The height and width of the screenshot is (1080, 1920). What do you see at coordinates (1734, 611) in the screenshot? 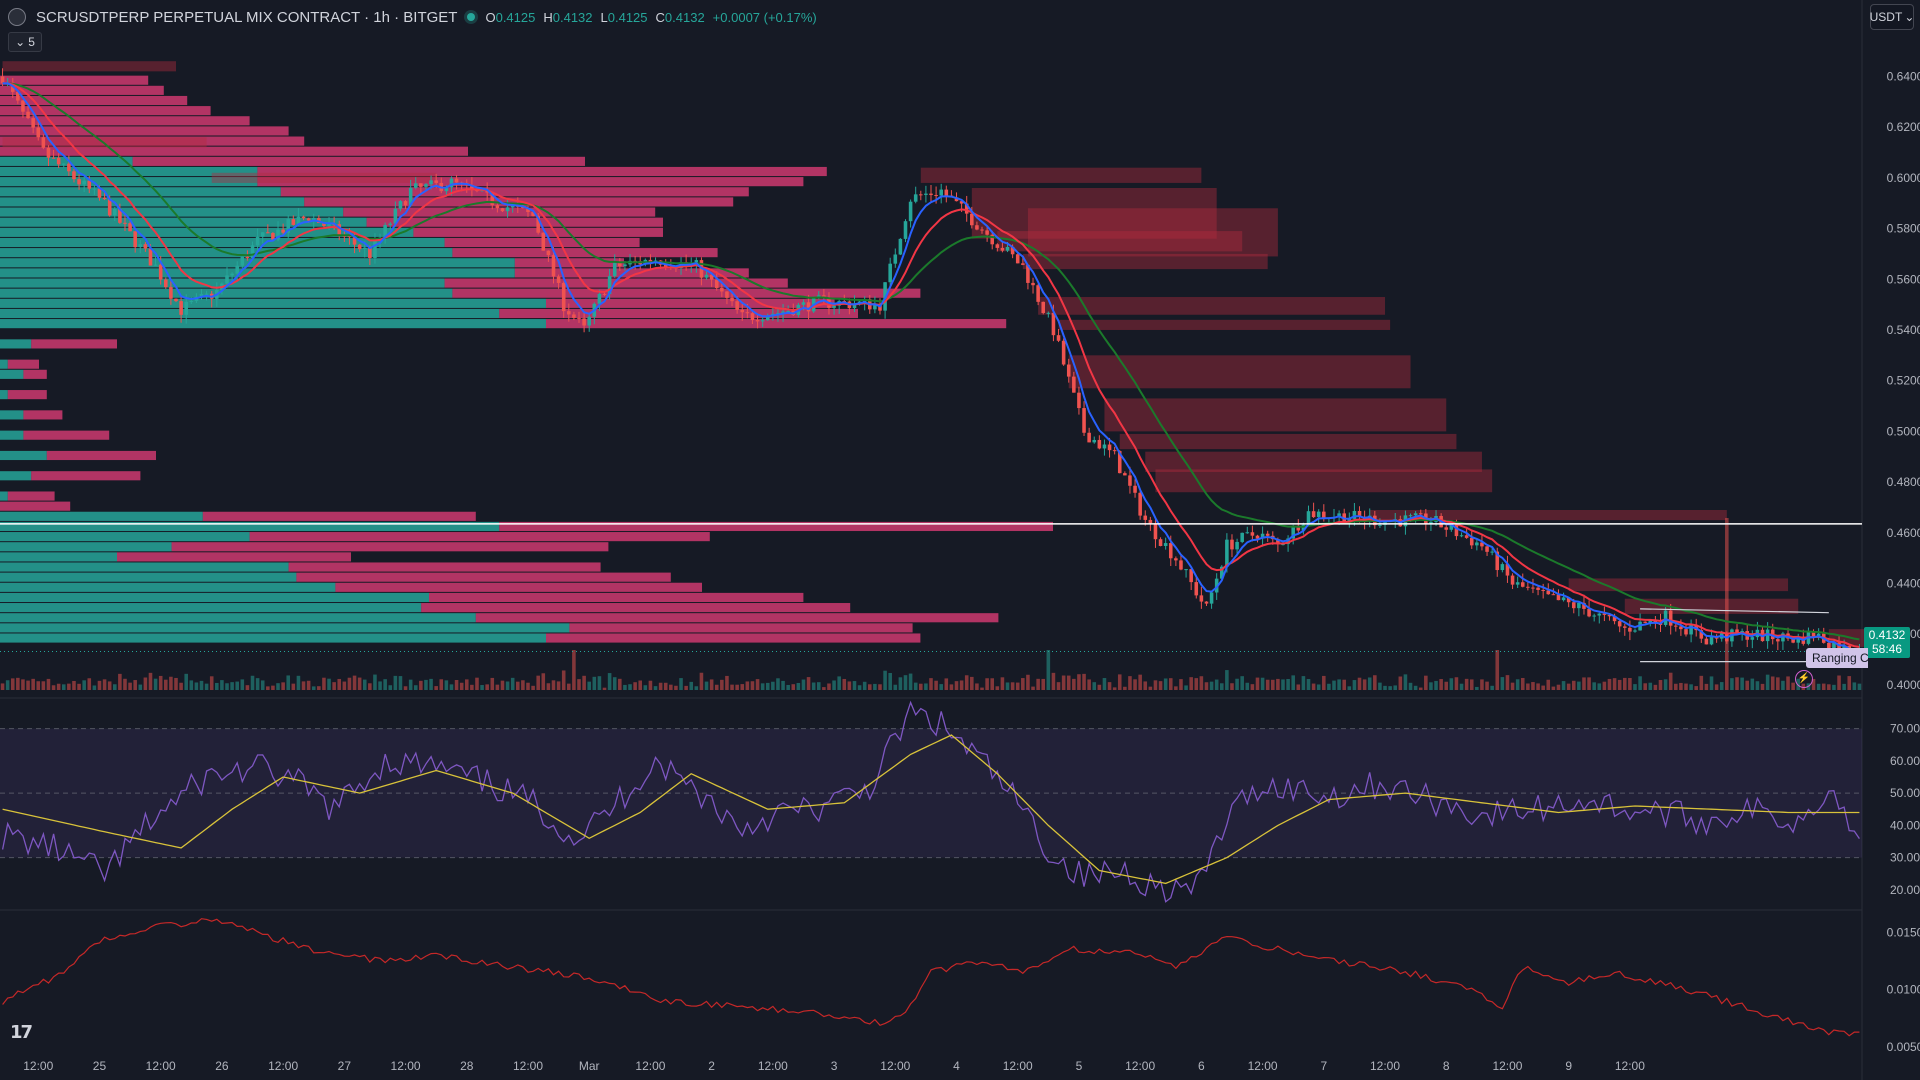
I see `range-top-line` at bounding box center [1734, 611].